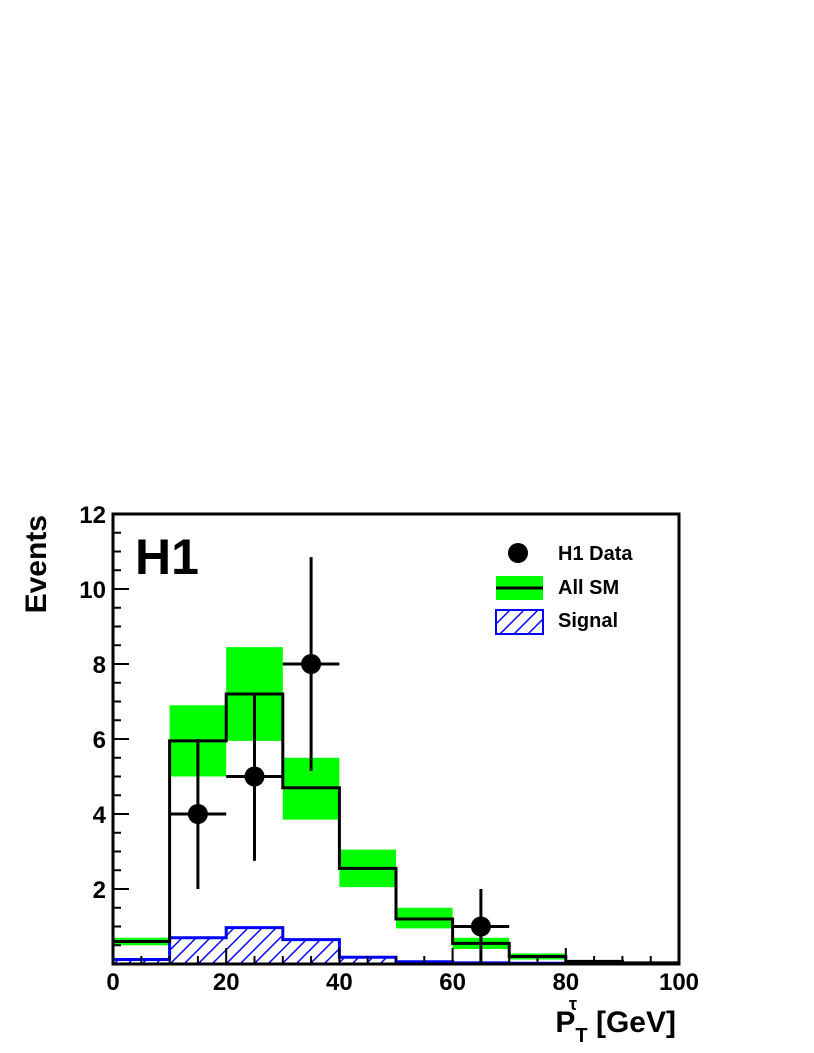 Image resolution: width=814 pixels, height=1053 pixels. Describe the element at coordinates (92, 515) in the screenshot. I see `y-tick-label: 12` at that location.